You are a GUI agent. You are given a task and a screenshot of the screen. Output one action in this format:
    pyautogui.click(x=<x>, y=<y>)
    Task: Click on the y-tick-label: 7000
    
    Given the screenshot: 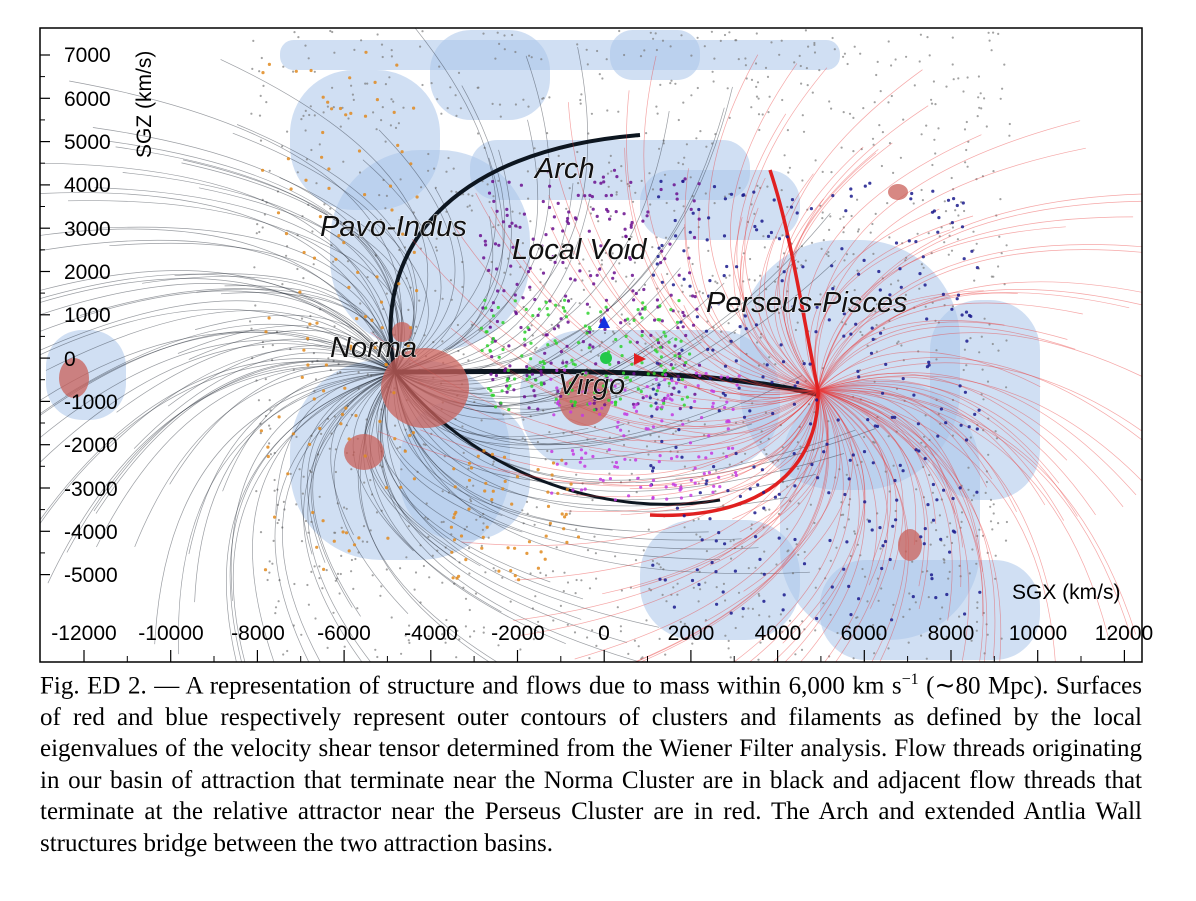 What is the action you would take?
    pyautogui.click(x=87, y=55)
    